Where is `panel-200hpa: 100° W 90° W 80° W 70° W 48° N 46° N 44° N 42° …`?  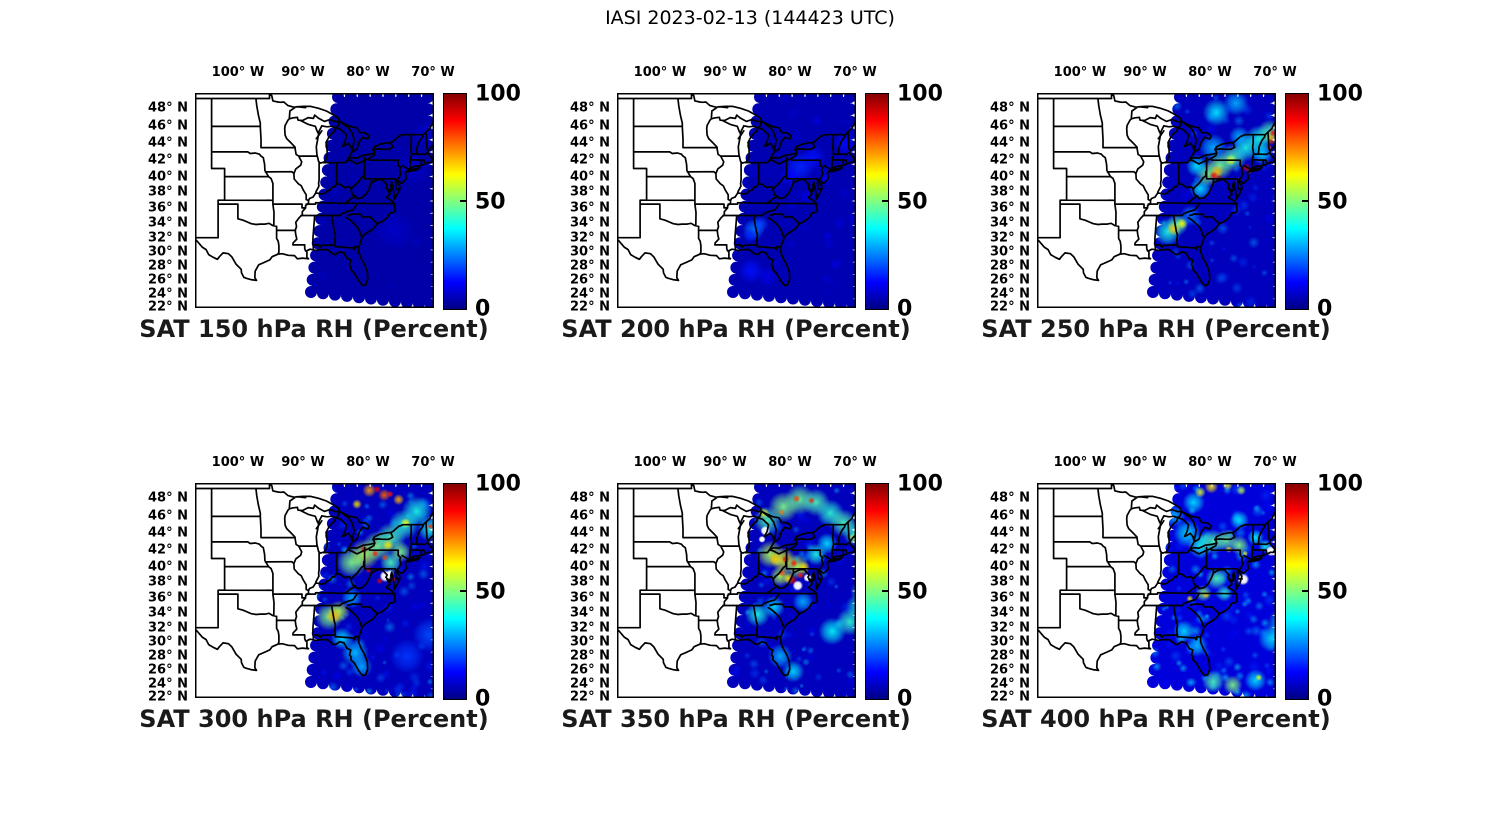 panel-200hpa: 100° W 90° W 80° W 70° W 48° N 46° N 44° N 42° … is located at coordinates (757, 207).